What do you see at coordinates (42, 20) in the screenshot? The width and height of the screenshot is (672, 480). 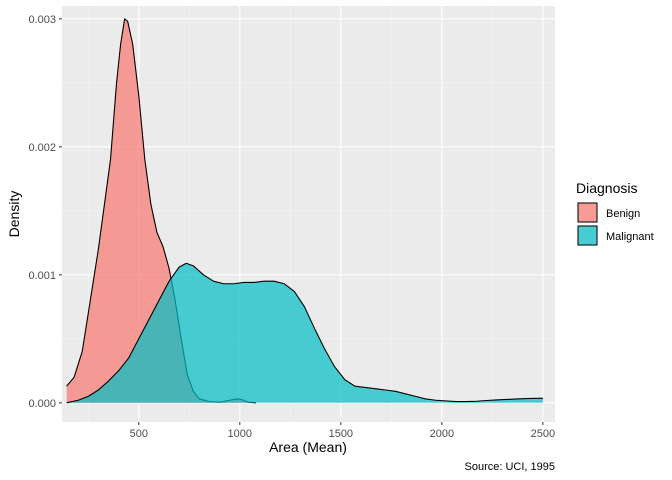 I see `y-tick-label: 0.003` at bounding box center [42, 20].